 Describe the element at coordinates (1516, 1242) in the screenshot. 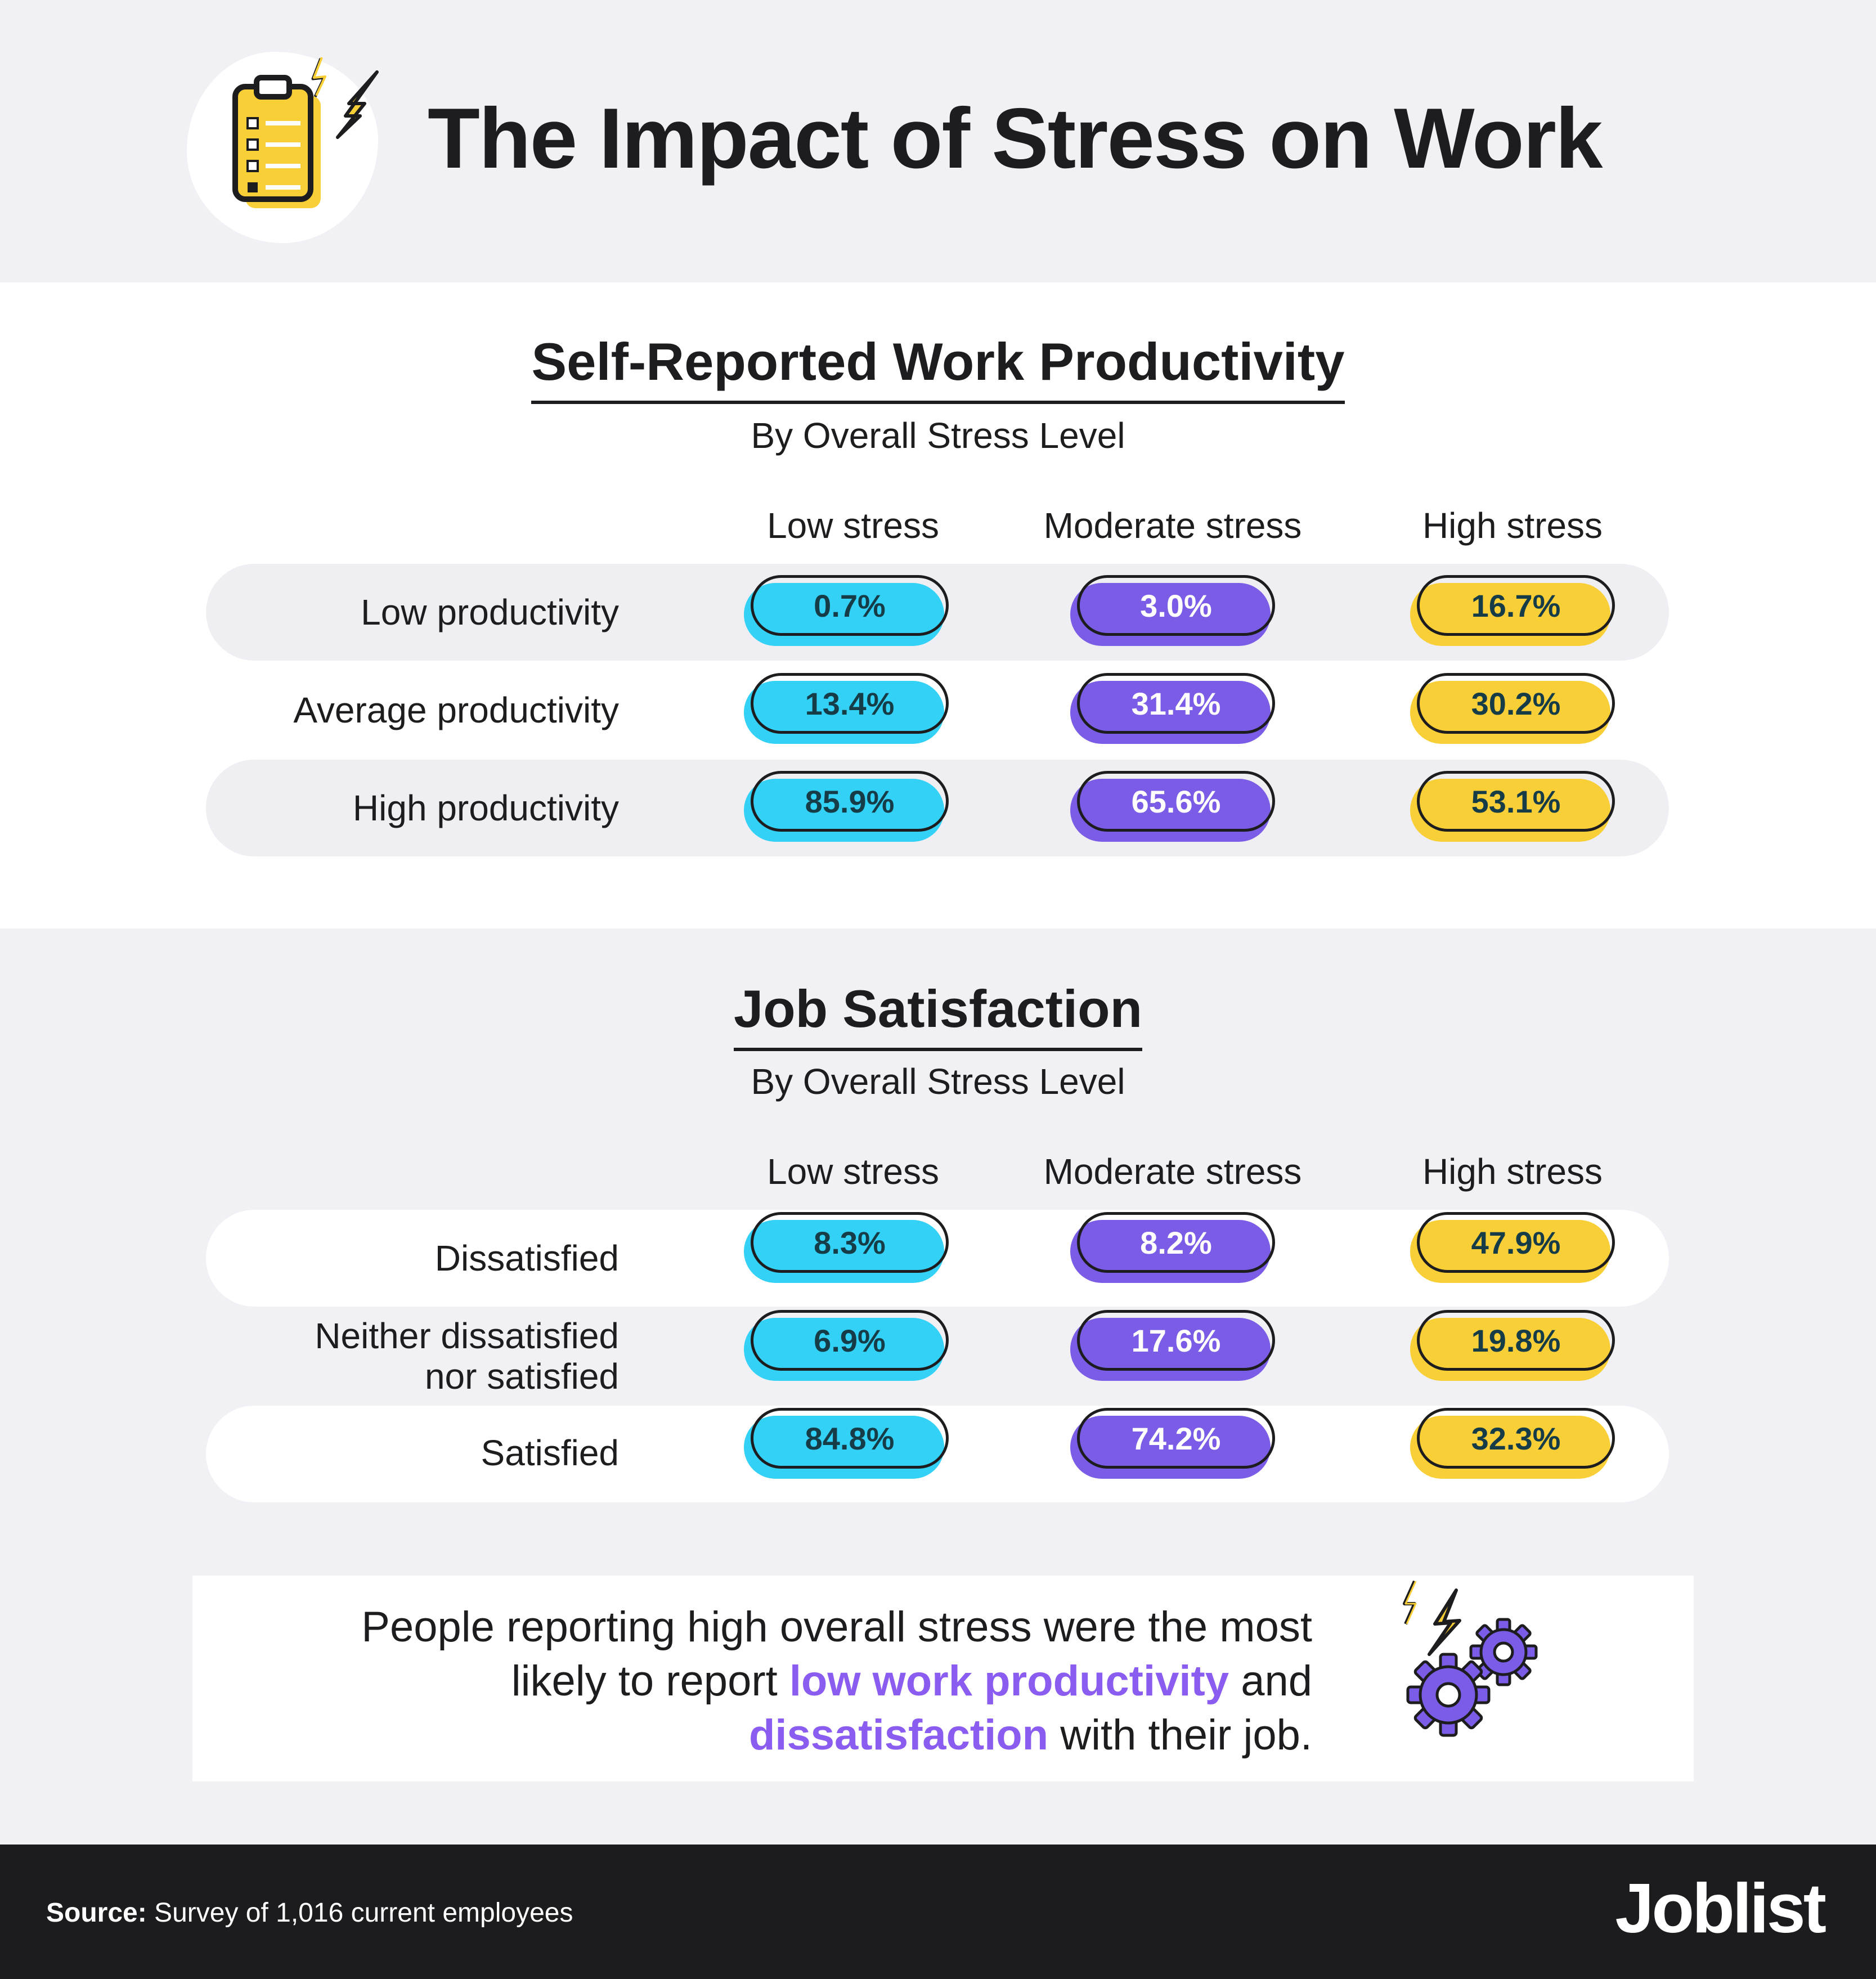

I see `data-value: 47.9%` at that location.